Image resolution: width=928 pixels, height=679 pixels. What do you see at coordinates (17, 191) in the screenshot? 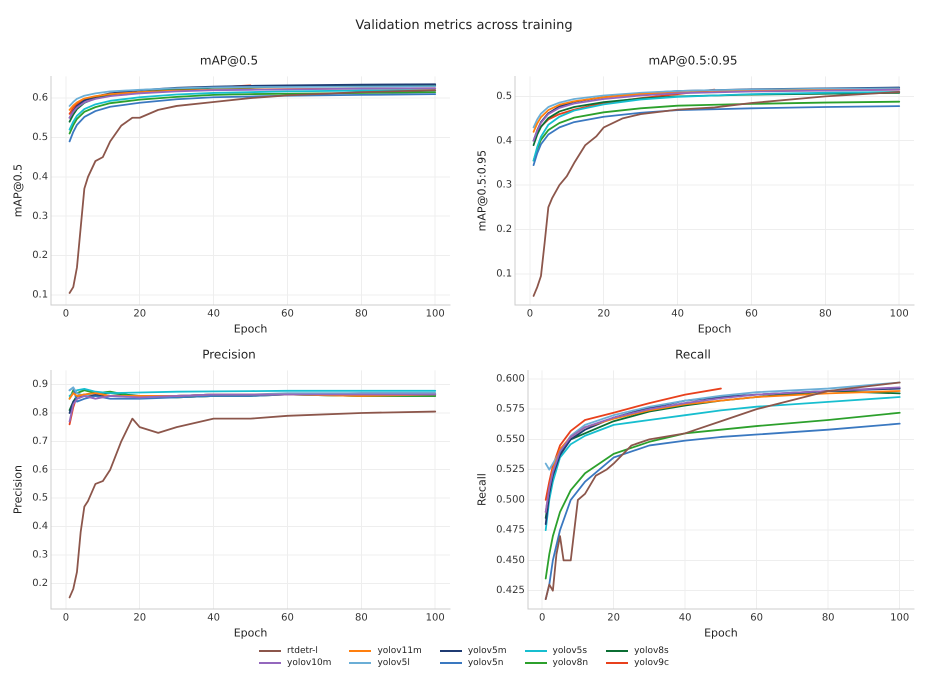
I see `y-axis-title: mAP@0.5` at bounding box center [17, 191].